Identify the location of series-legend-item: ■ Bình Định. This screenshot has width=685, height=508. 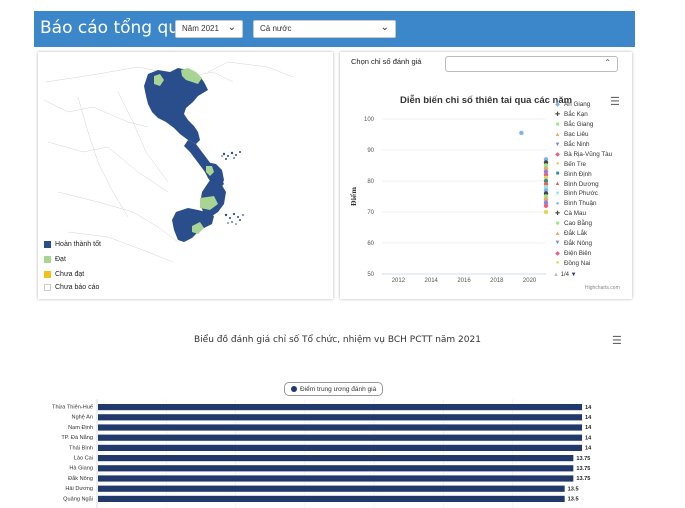
(582, 174).